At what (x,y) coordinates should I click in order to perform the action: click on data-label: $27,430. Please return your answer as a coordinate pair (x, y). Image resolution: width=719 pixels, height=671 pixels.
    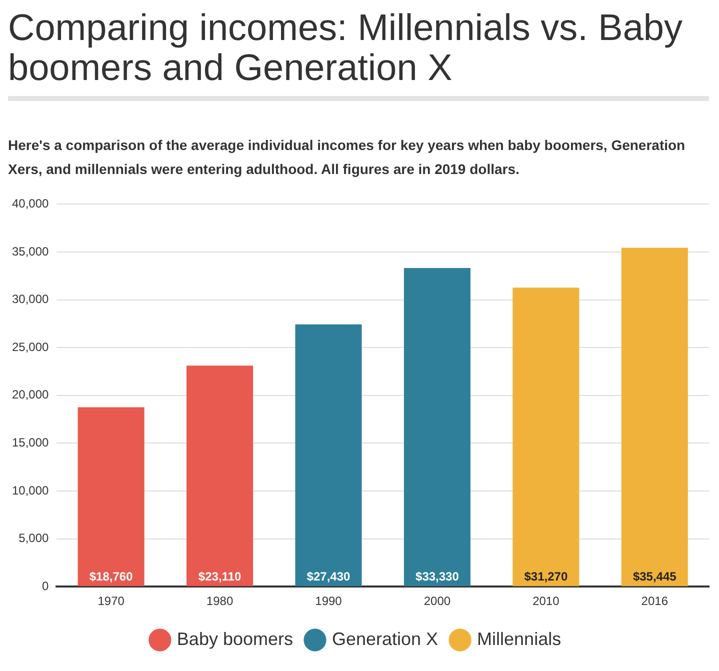
    Looking at the image, I should click on (328, 576).